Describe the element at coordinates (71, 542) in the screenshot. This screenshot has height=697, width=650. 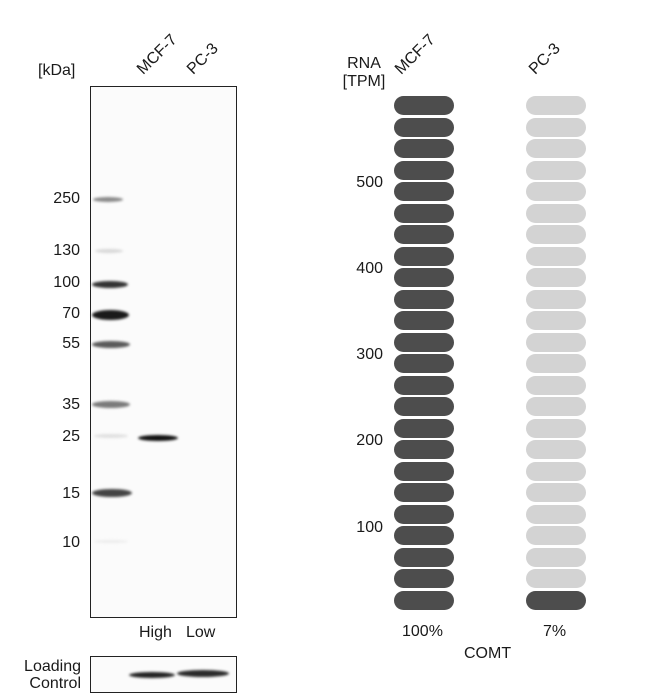
I see `marker-label-10: 10` at that location.